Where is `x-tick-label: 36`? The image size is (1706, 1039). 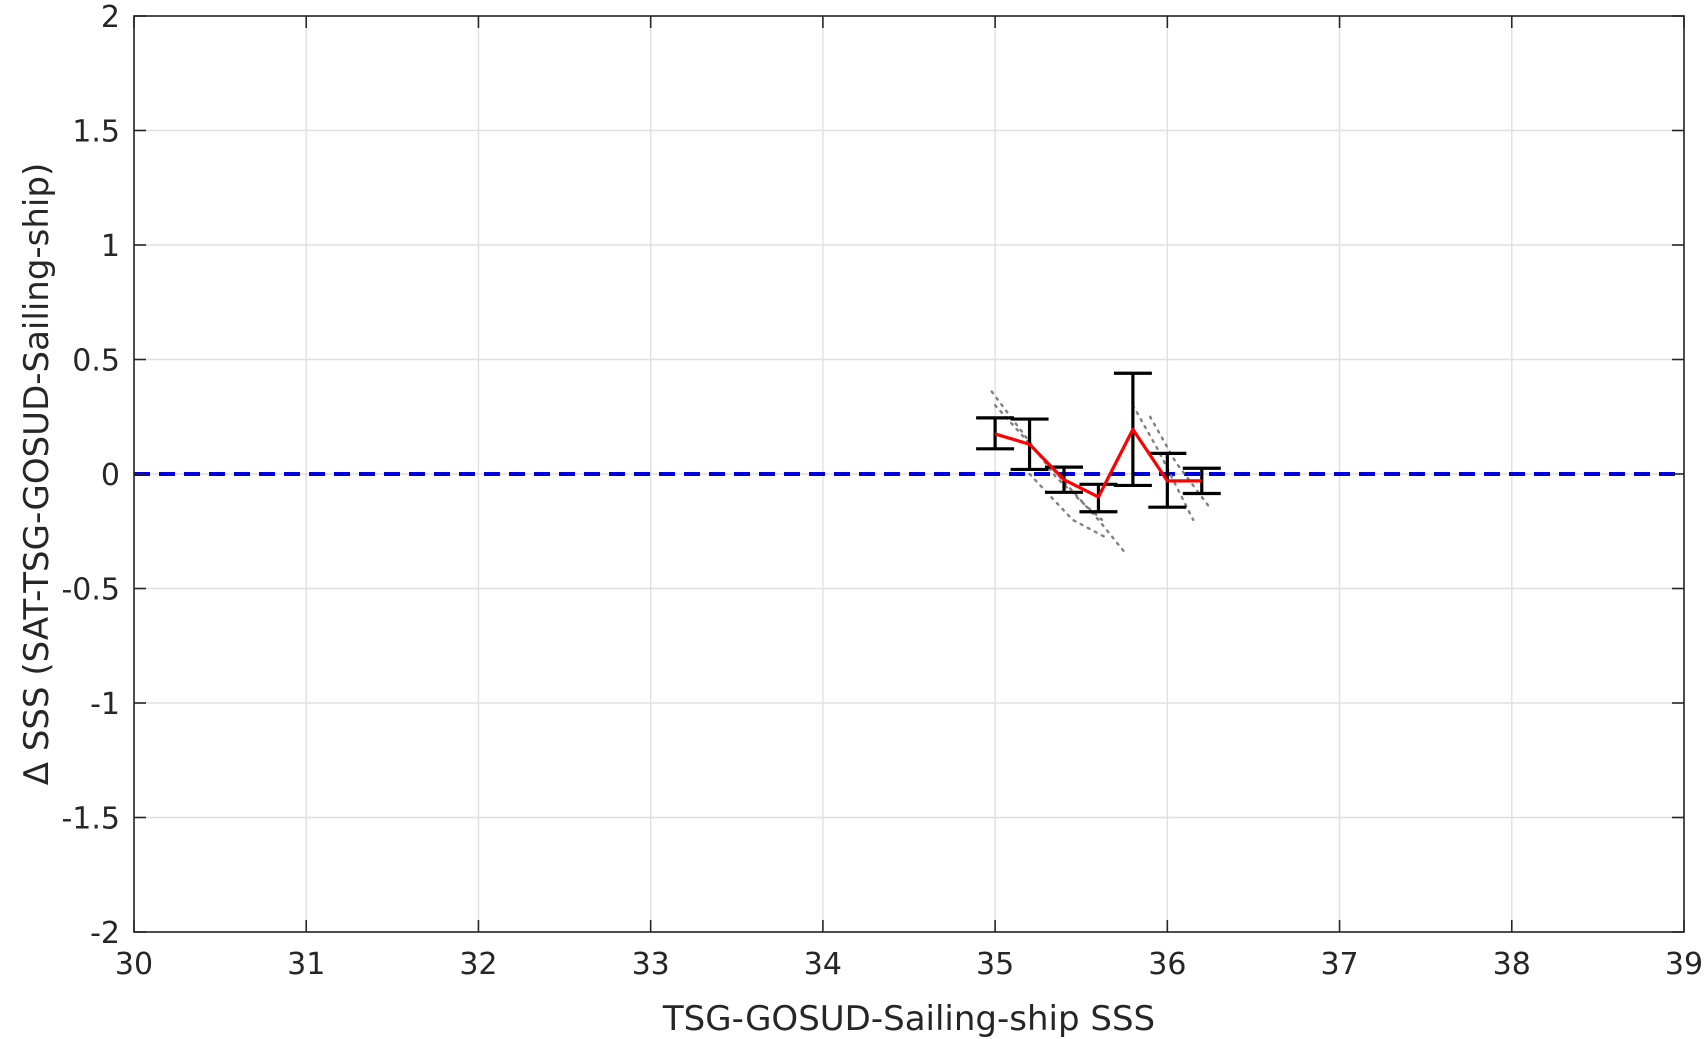
x-tick-label: 36 is located at coordinates (1167, 964).